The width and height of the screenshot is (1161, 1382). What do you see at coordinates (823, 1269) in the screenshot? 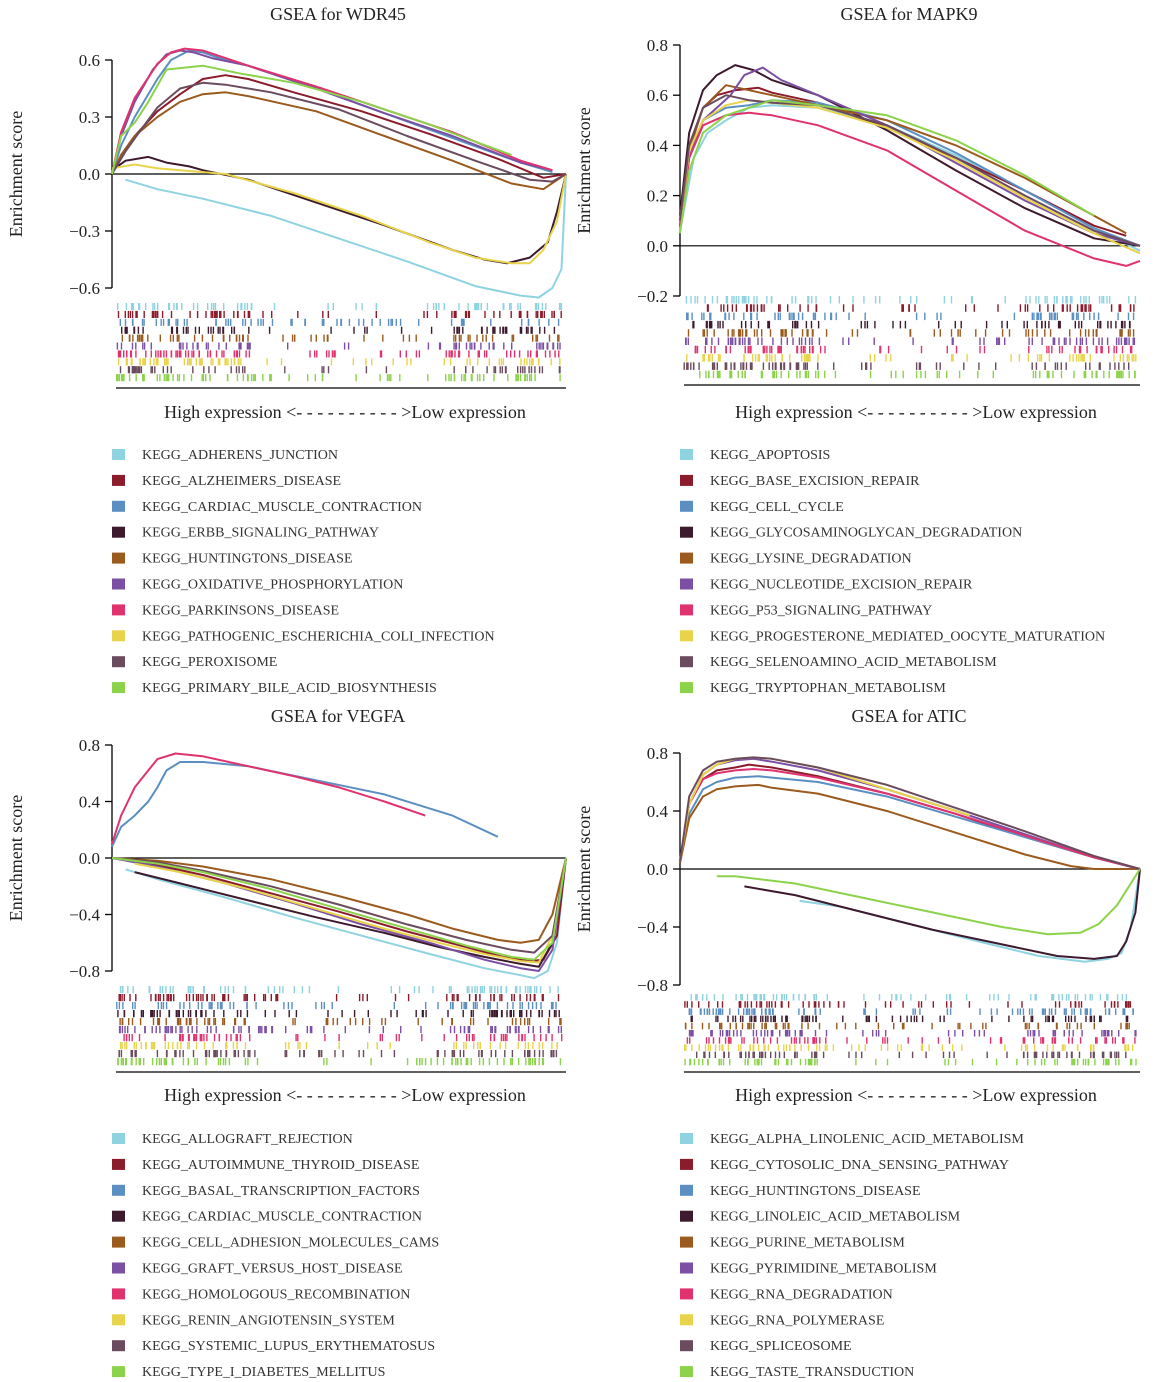
I see `legend-label: KEGG_PYRIMIDINE_METABOLISM` at bounding box center [823, 1269].